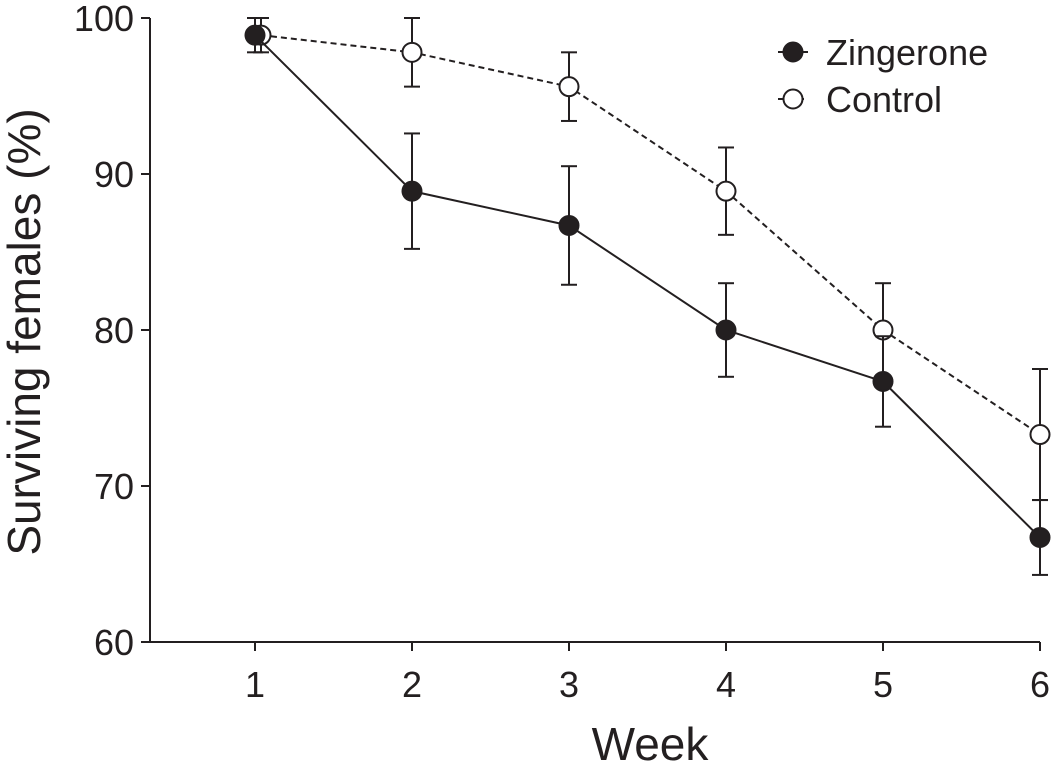 The width and height of the screenshot is (1060, 766). What do you see at coordinates (883, 684) in the screenshot?
I see `x-tick-label: 5` at bounding box center [883, 684].